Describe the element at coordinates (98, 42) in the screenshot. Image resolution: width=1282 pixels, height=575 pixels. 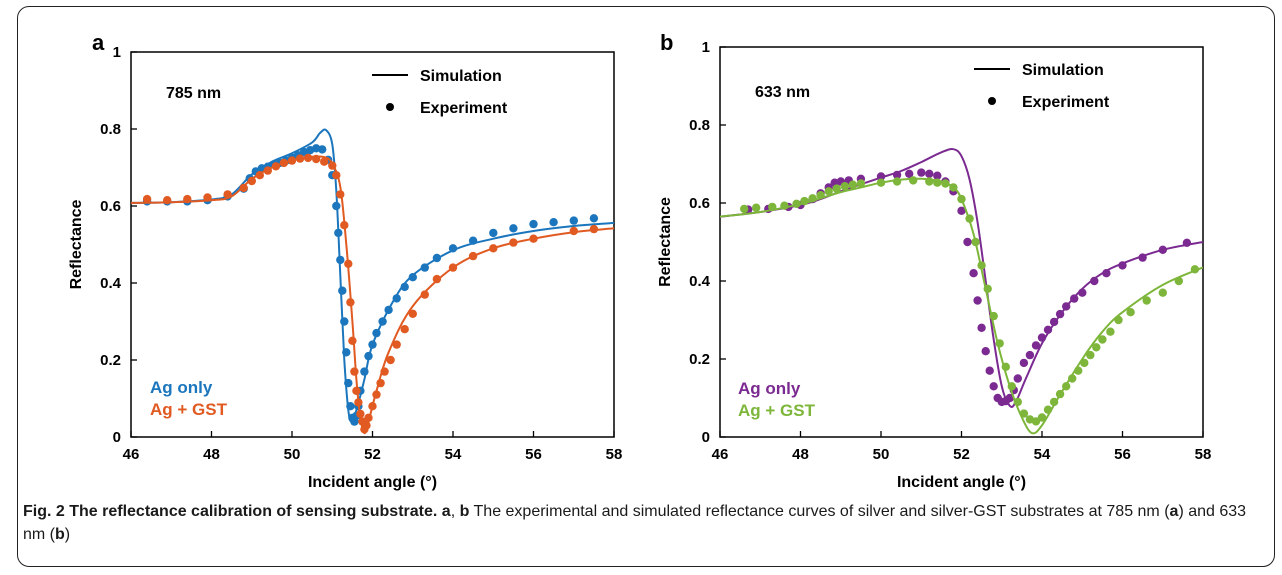
I see `panel-label: a` at that location.